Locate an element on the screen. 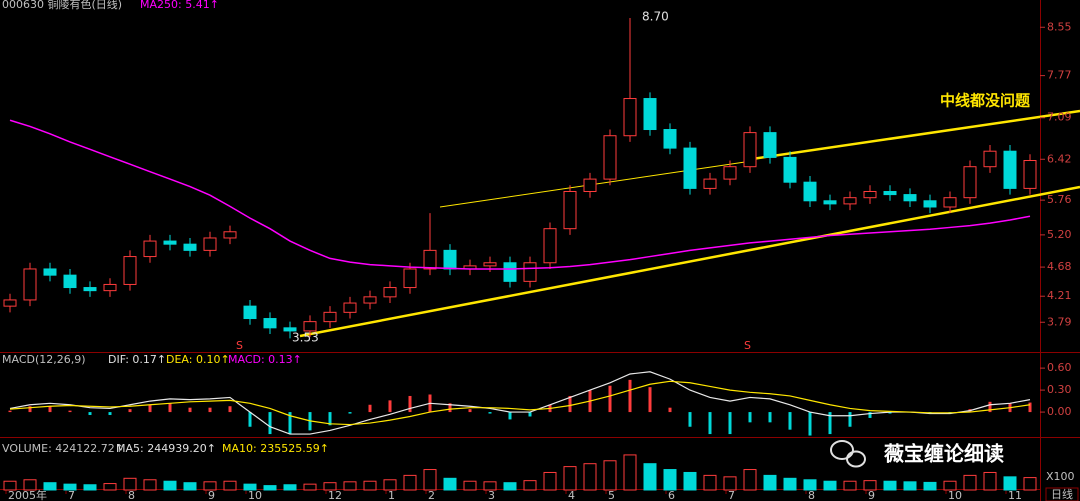 The height and width of the screenshot is (501, 1080). panel-label: MA10: 235525.59↑ is located at coordinates (275, 448).